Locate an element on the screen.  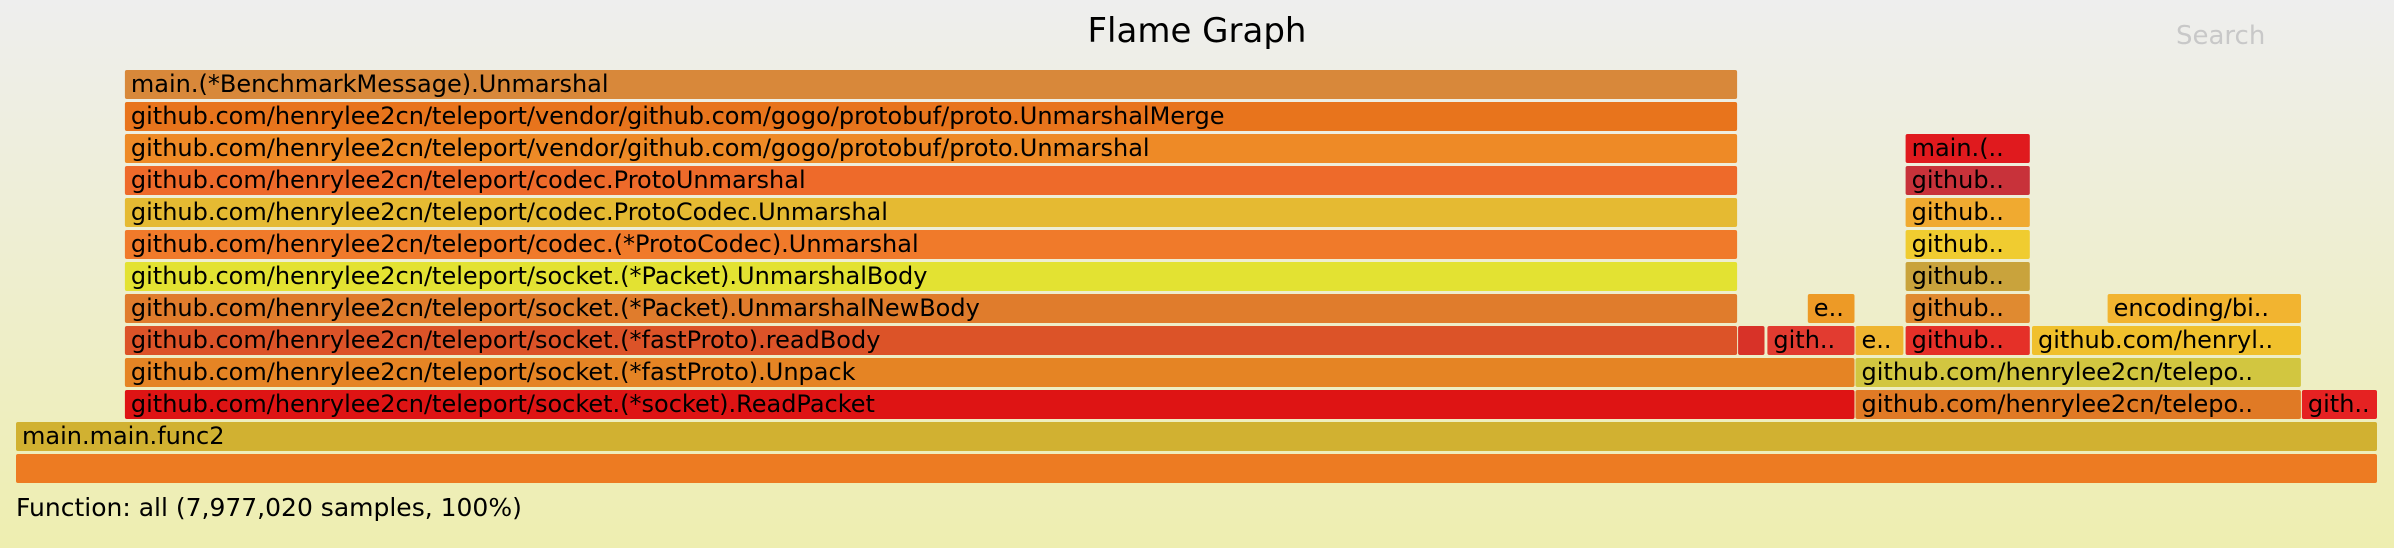
page-title: Flame Graph is located at coordinates (1197, 31).